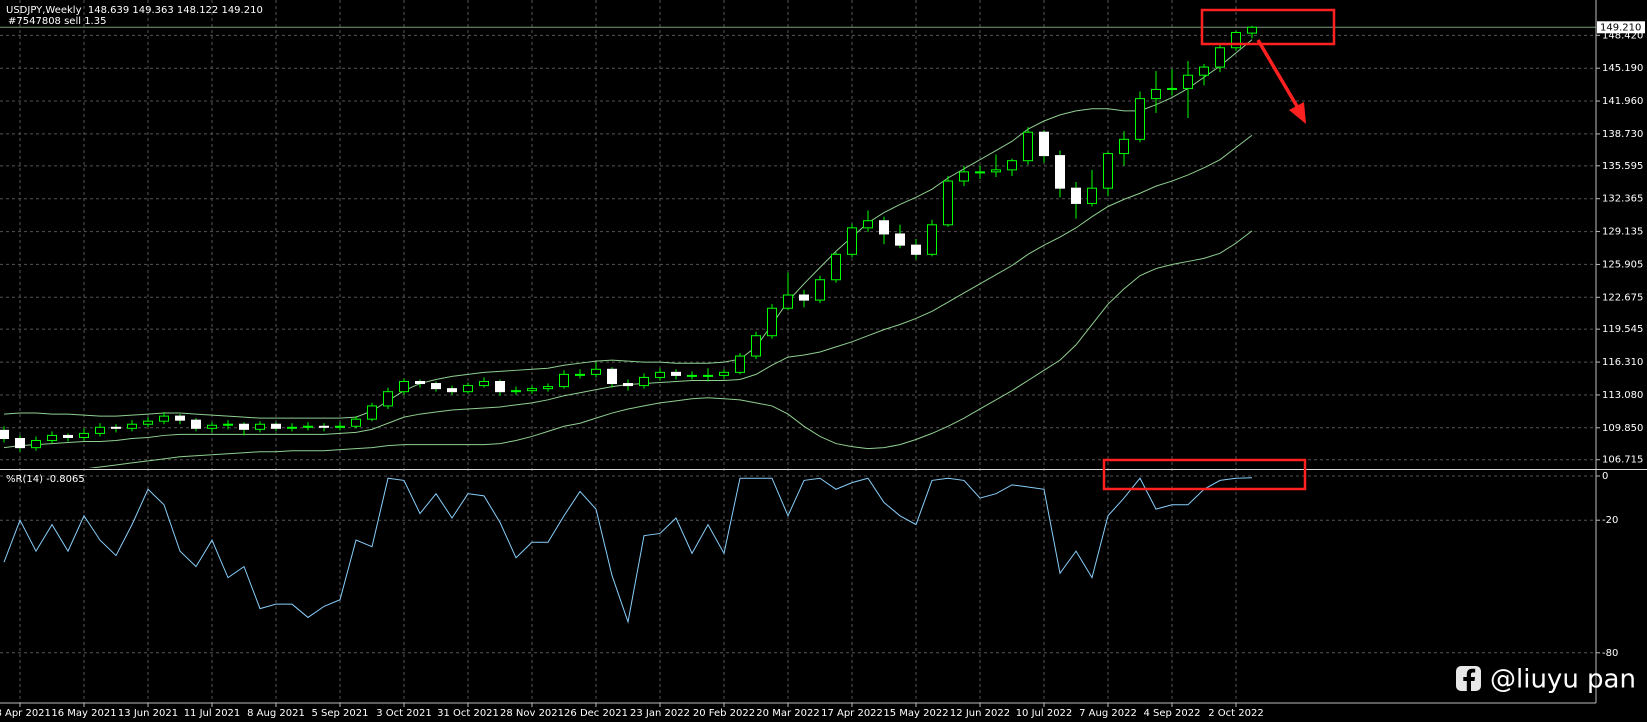 The height and width of the screenshot is (722, 1647). What do you see at coordinates (1622, 329) in the screenshot?
I see `y-tick-label: 119.545` at bounding box center [1622, 329].